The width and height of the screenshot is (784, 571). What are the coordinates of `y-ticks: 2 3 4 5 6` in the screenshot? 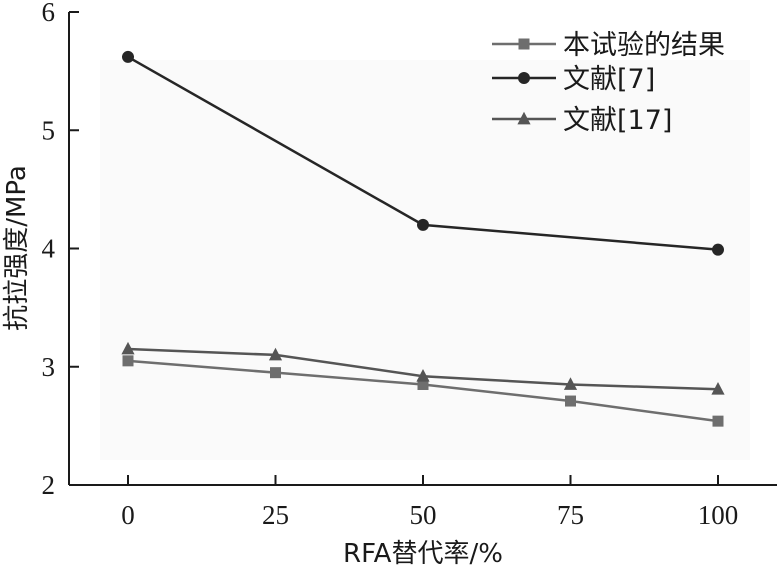 It's located at (60, 250).